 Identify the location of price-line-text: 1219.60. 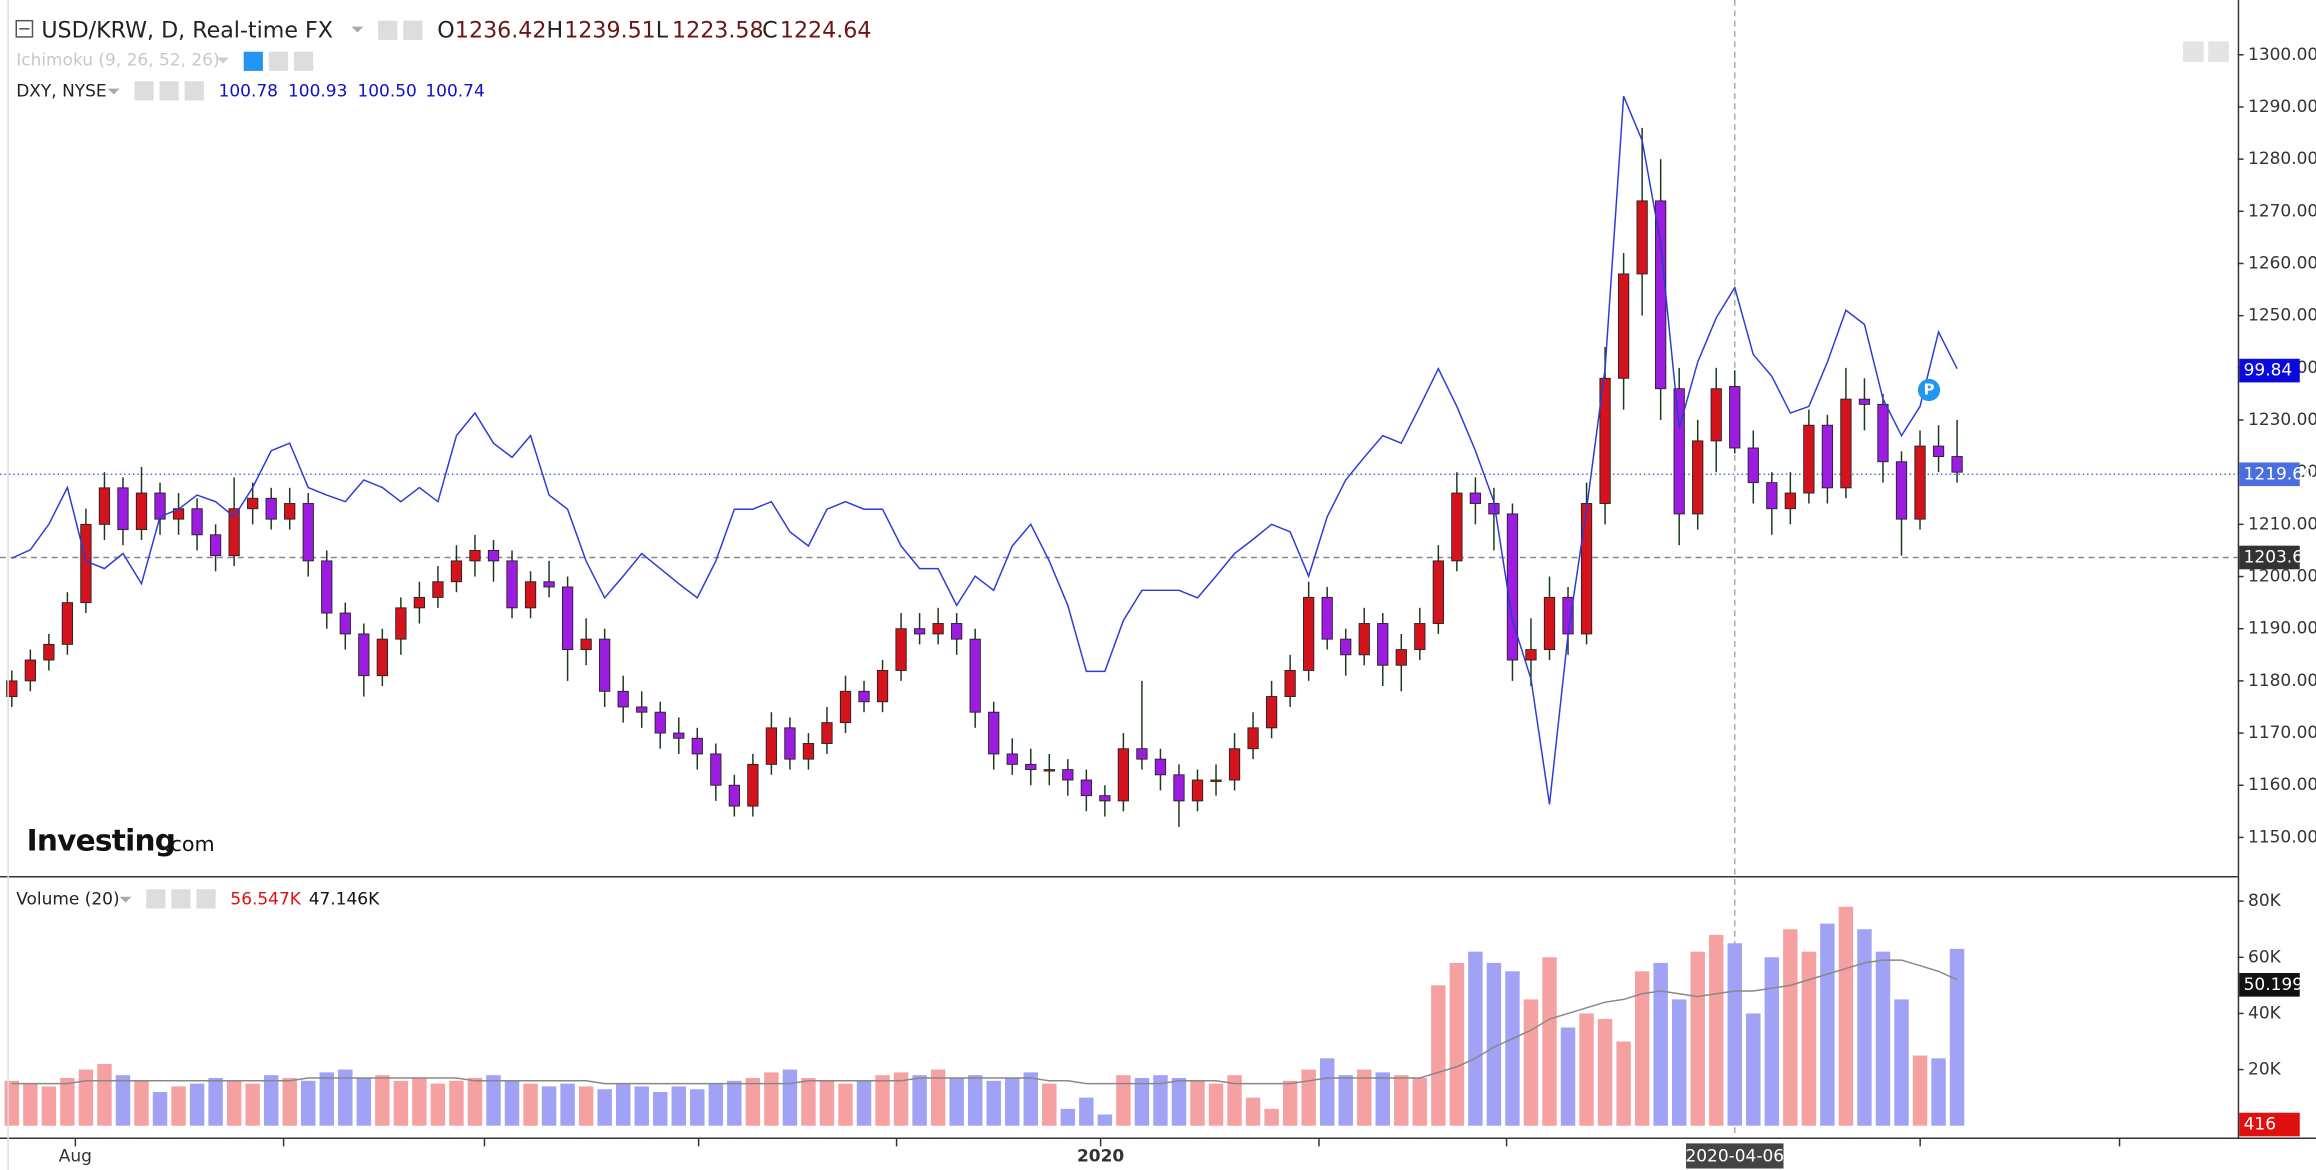
(2279, 474).